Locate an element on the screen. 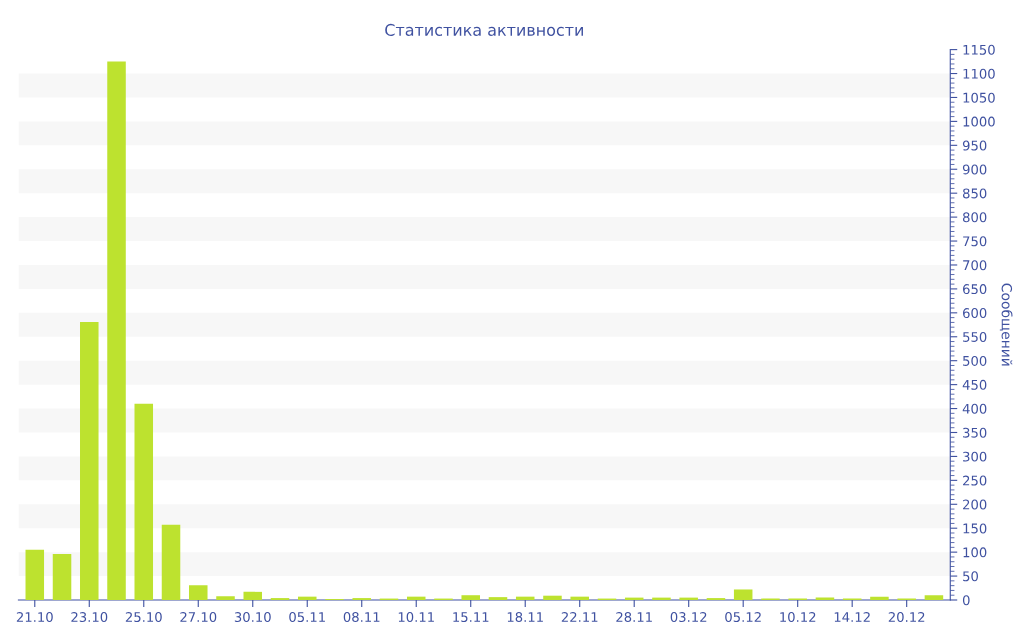  x-tick-label: 03.12 is located at coordinates (688, 617).